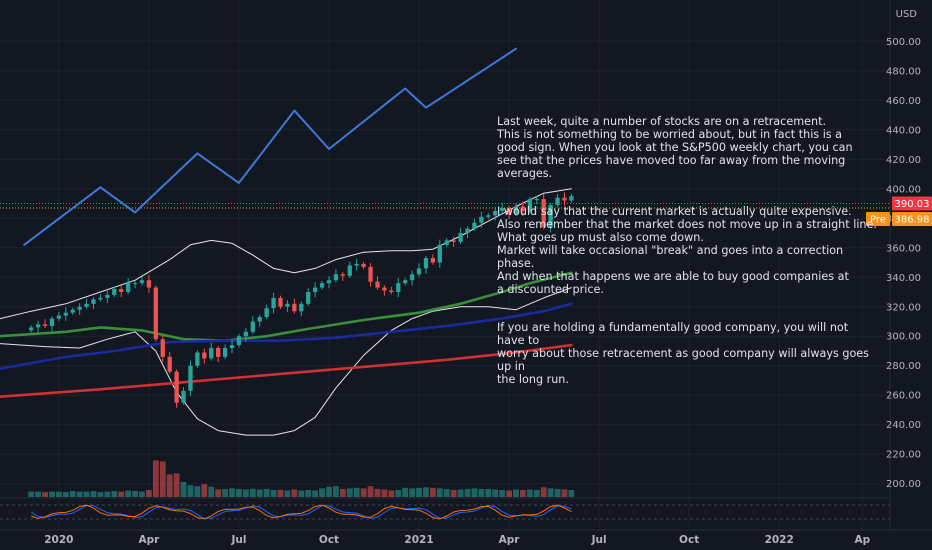  Describe the element at coordinates (286, 254) in the screenshot. I see `bollinger-upper-line` at that location.